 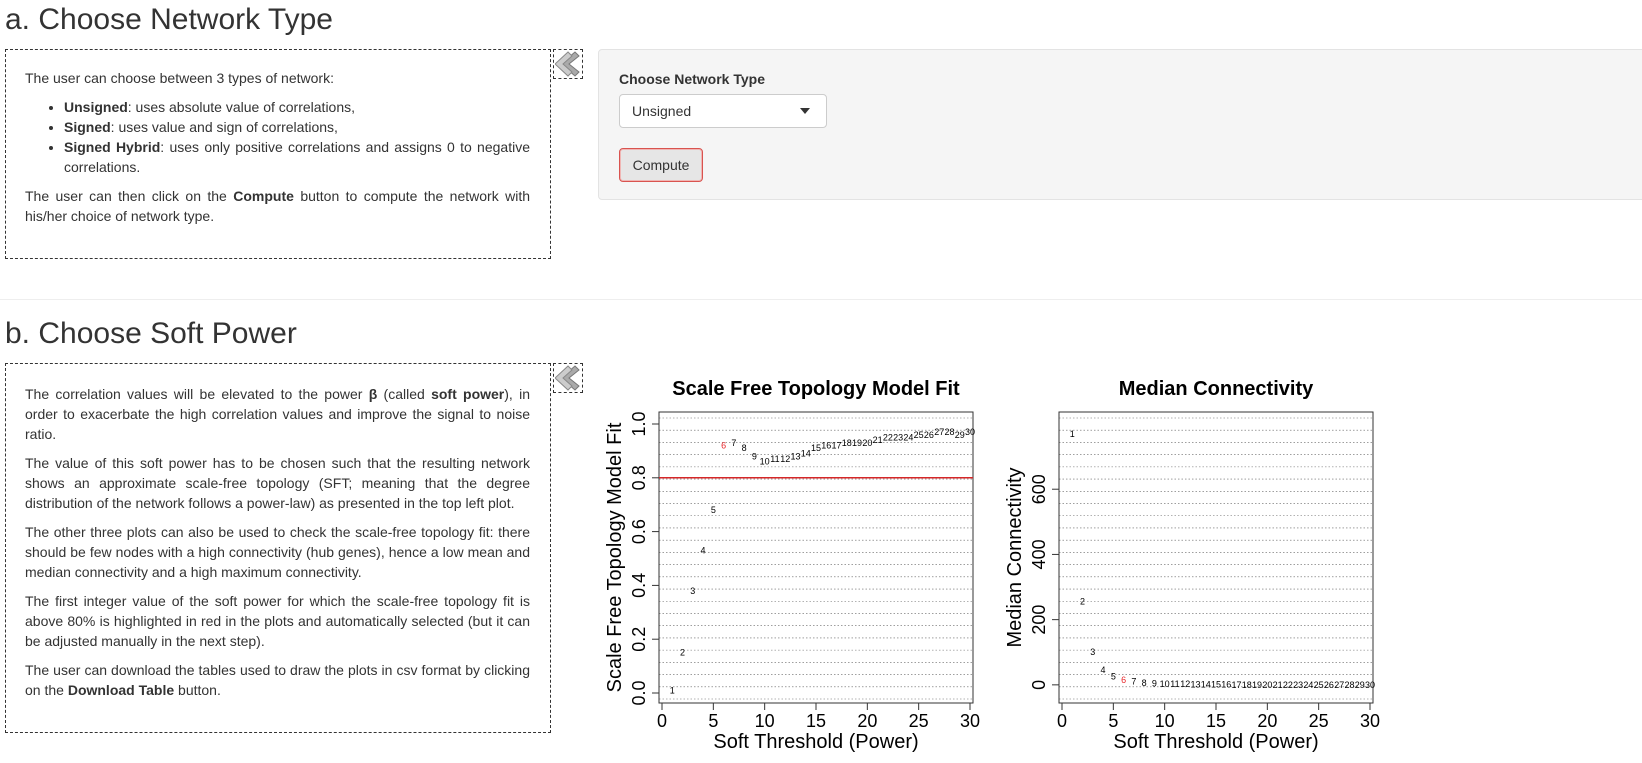 I want to click on section-title-network-type: a. Choose Network Type, so click(x=169, y=19).